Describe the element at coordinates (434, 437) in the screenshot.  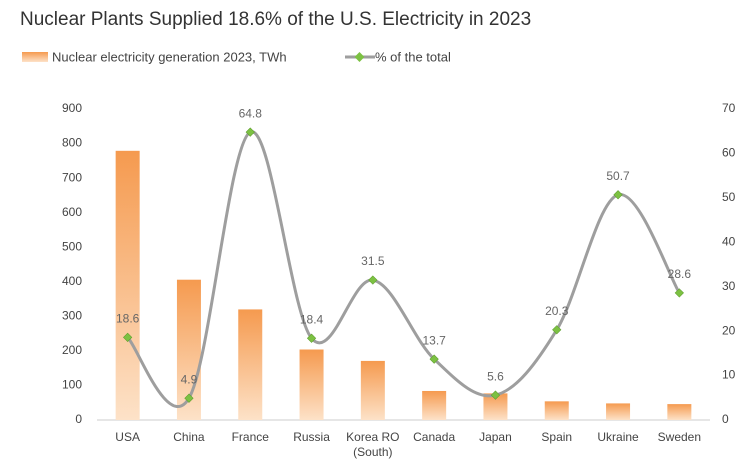
I see `x-tick-label: Canada` at that location.